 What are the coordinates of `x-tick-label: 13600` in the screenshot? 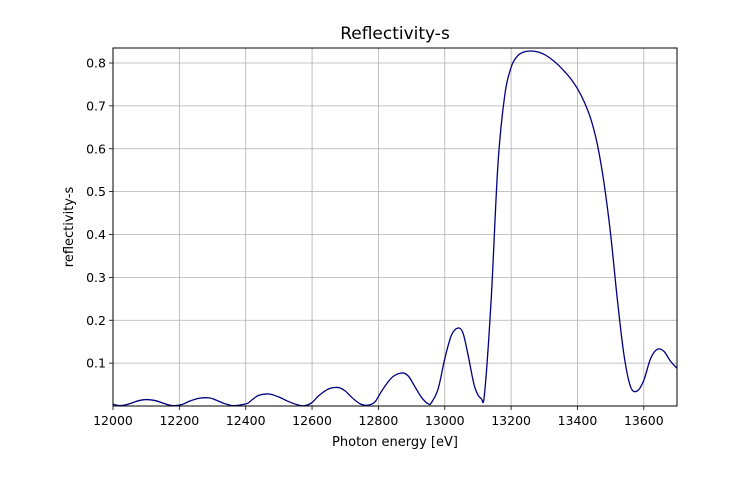 It's located at (644, 420).